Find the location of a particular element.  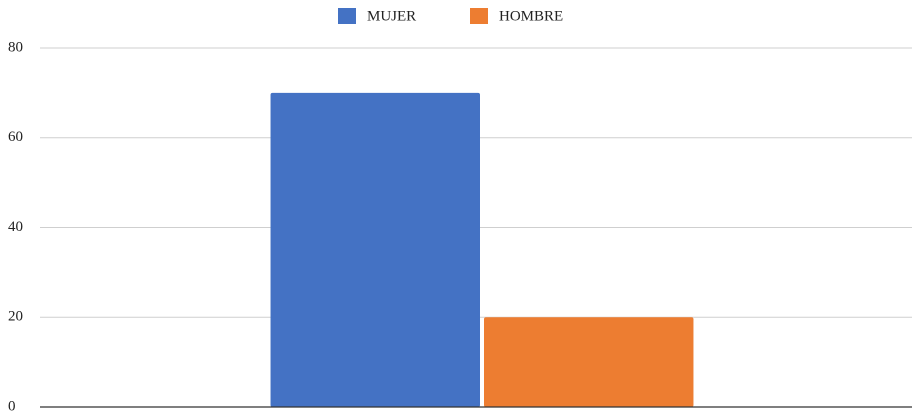

bar is located at coordinates (589, 362).